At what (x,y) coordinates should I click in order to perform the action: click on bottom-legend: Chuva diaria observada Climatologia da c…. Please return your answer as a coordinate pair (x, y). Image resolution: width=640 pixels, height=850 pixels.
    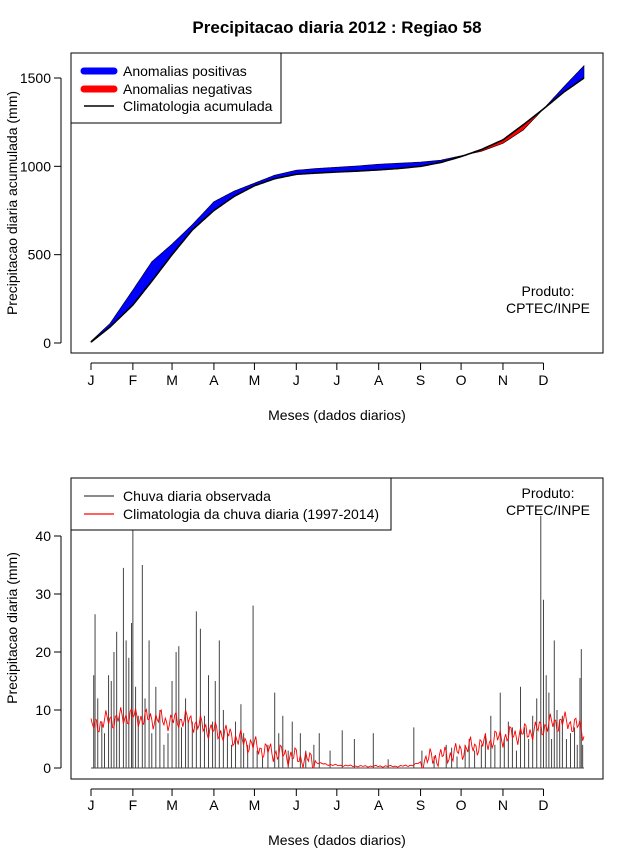
    Looking at the image, I should click on (231, 504).